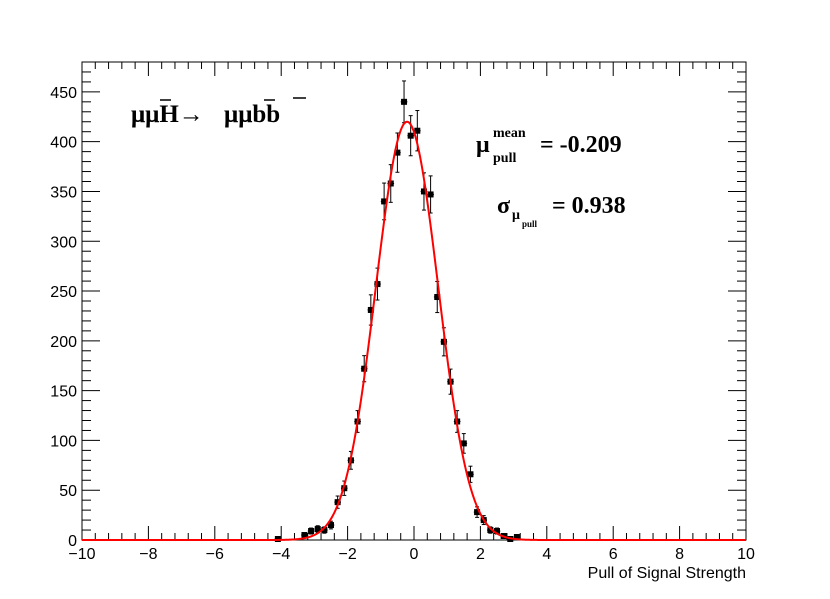  Describe the element at coordinates (581, 145) in the screenshot. I see `mean-value: = -0.209` at that location.